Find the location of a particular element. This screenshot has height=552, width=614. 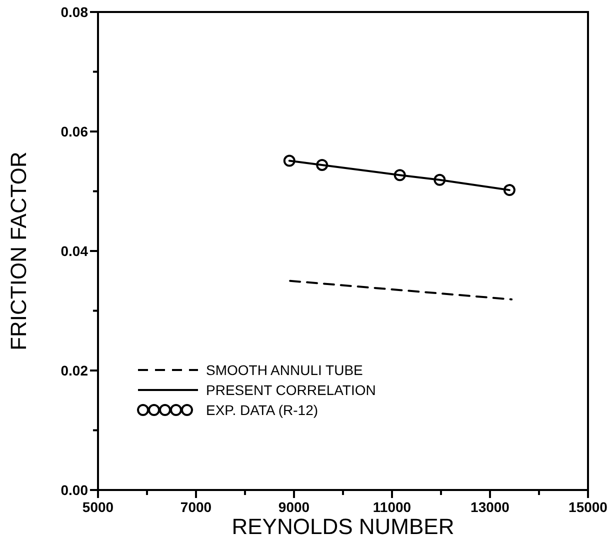

legend-label: EXP. DATA (R-12) is located at coordinates (262, 410).